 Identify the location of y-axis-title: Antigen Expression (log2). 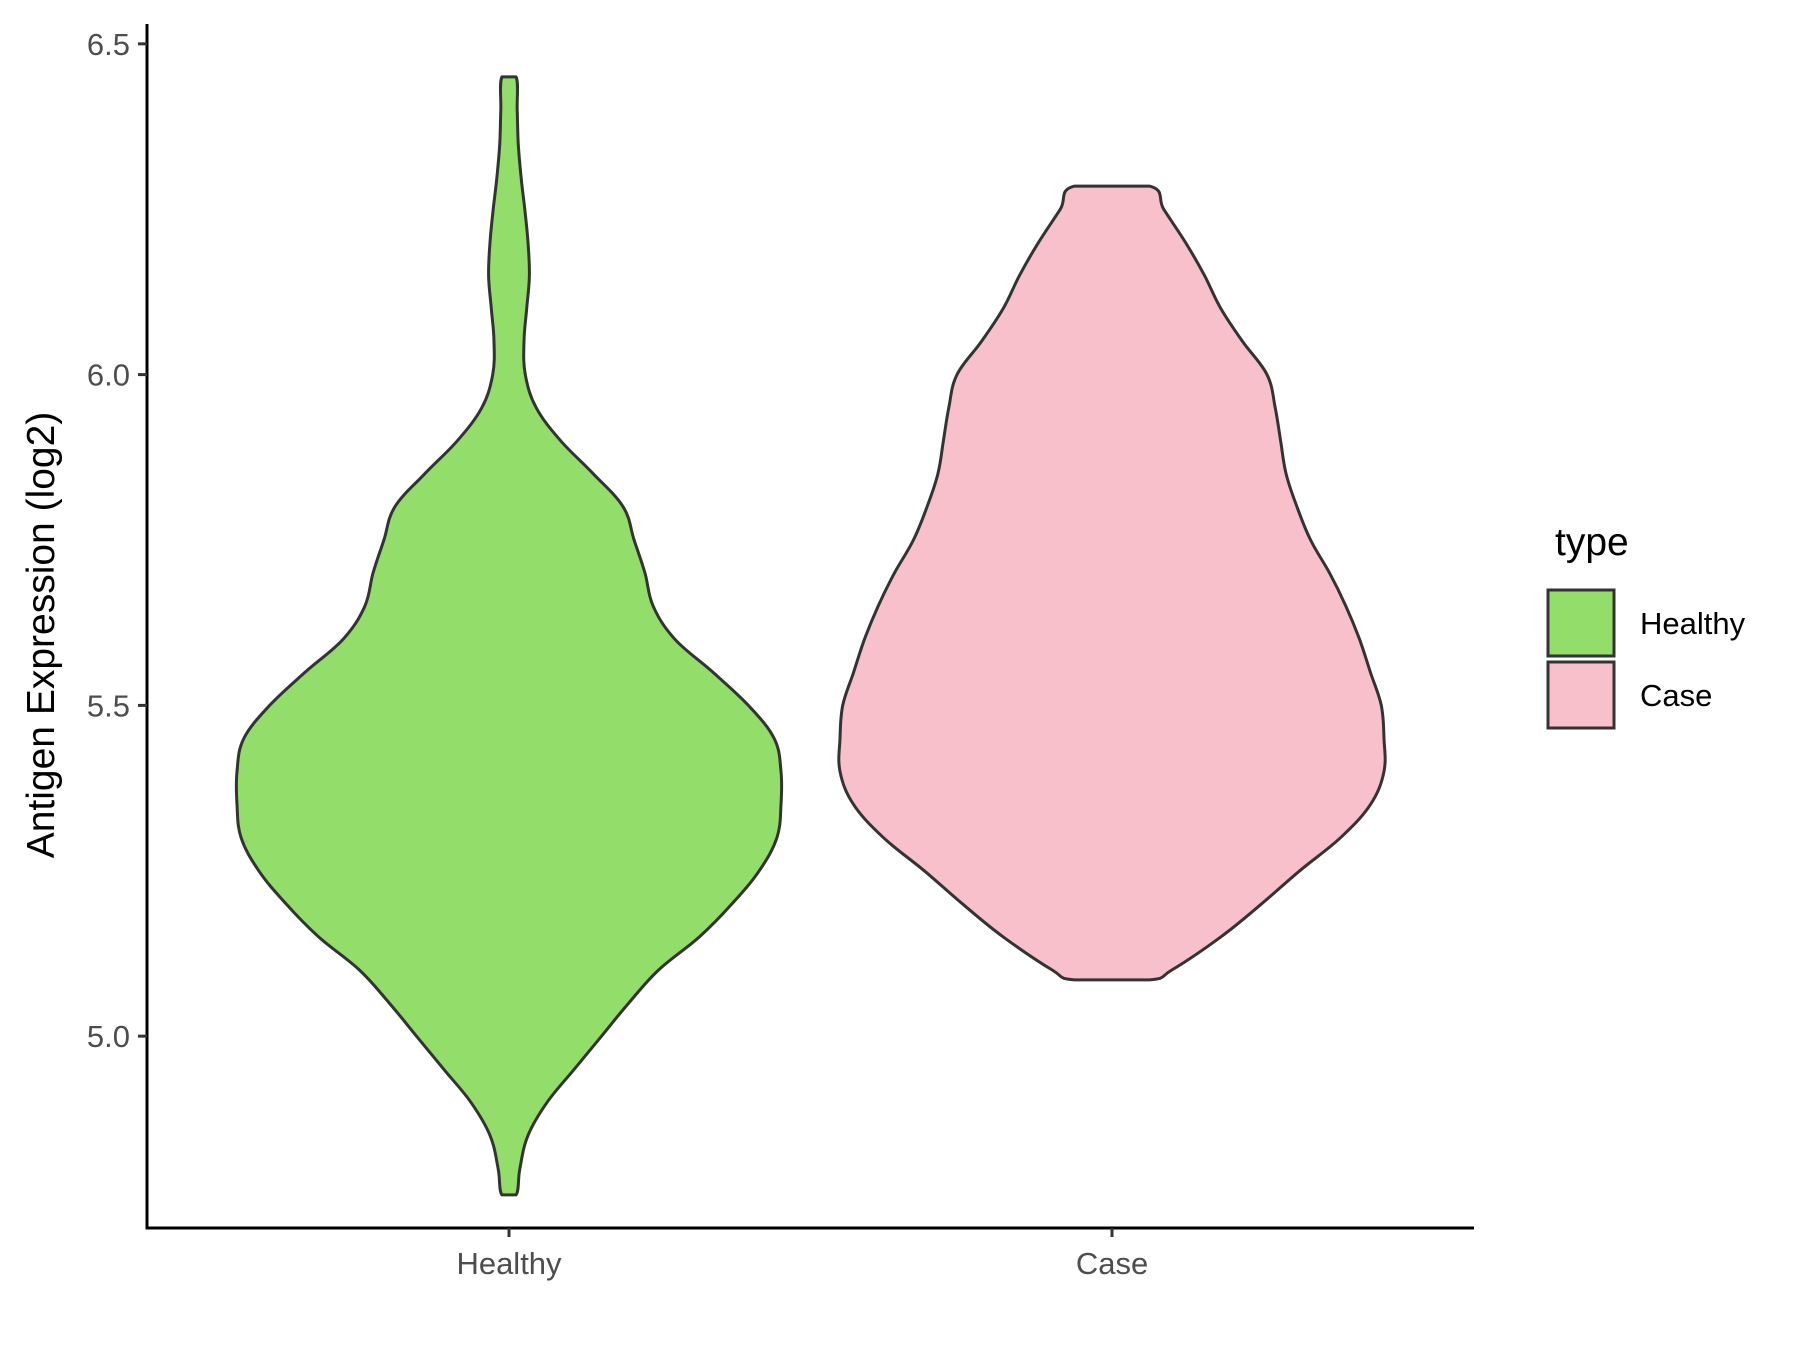
(41, 635).